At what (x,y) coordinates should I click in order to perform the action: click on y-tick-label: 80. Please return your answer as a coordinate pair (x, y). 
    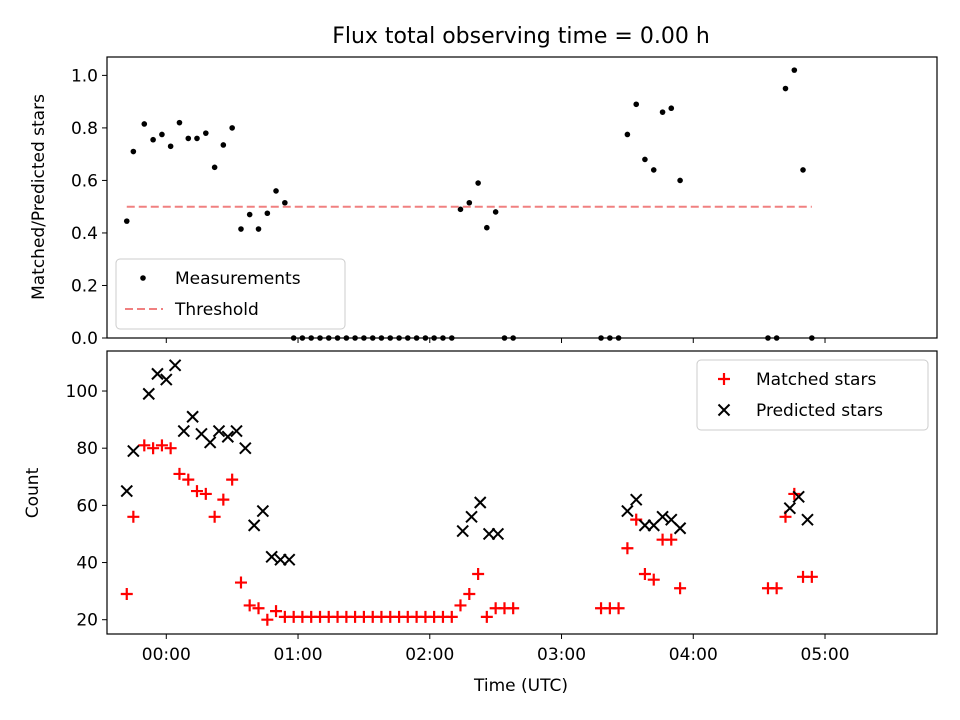
    Looking at the image, I should click on (87, 449).